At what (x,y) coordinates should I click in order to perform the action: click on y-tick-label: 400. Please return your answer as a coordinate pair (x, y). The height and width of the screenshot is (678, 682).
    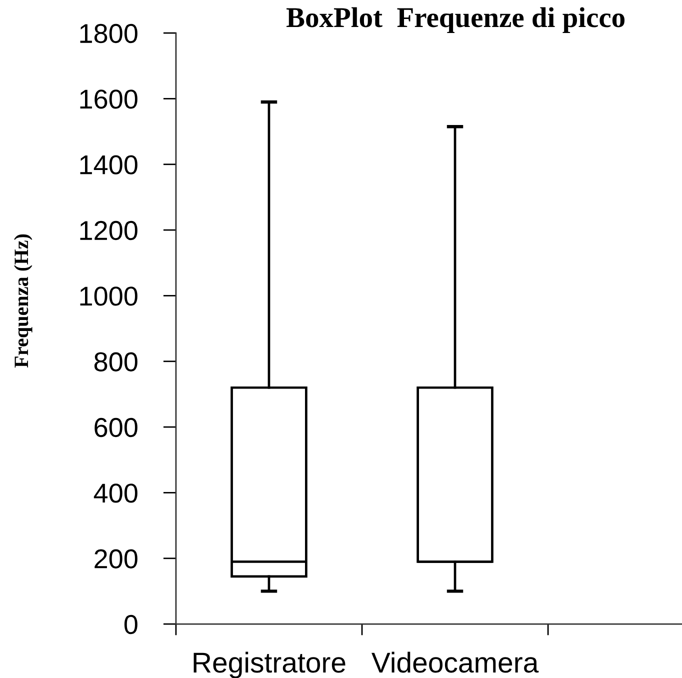
    Looking at the image, I should click on (116, 493).